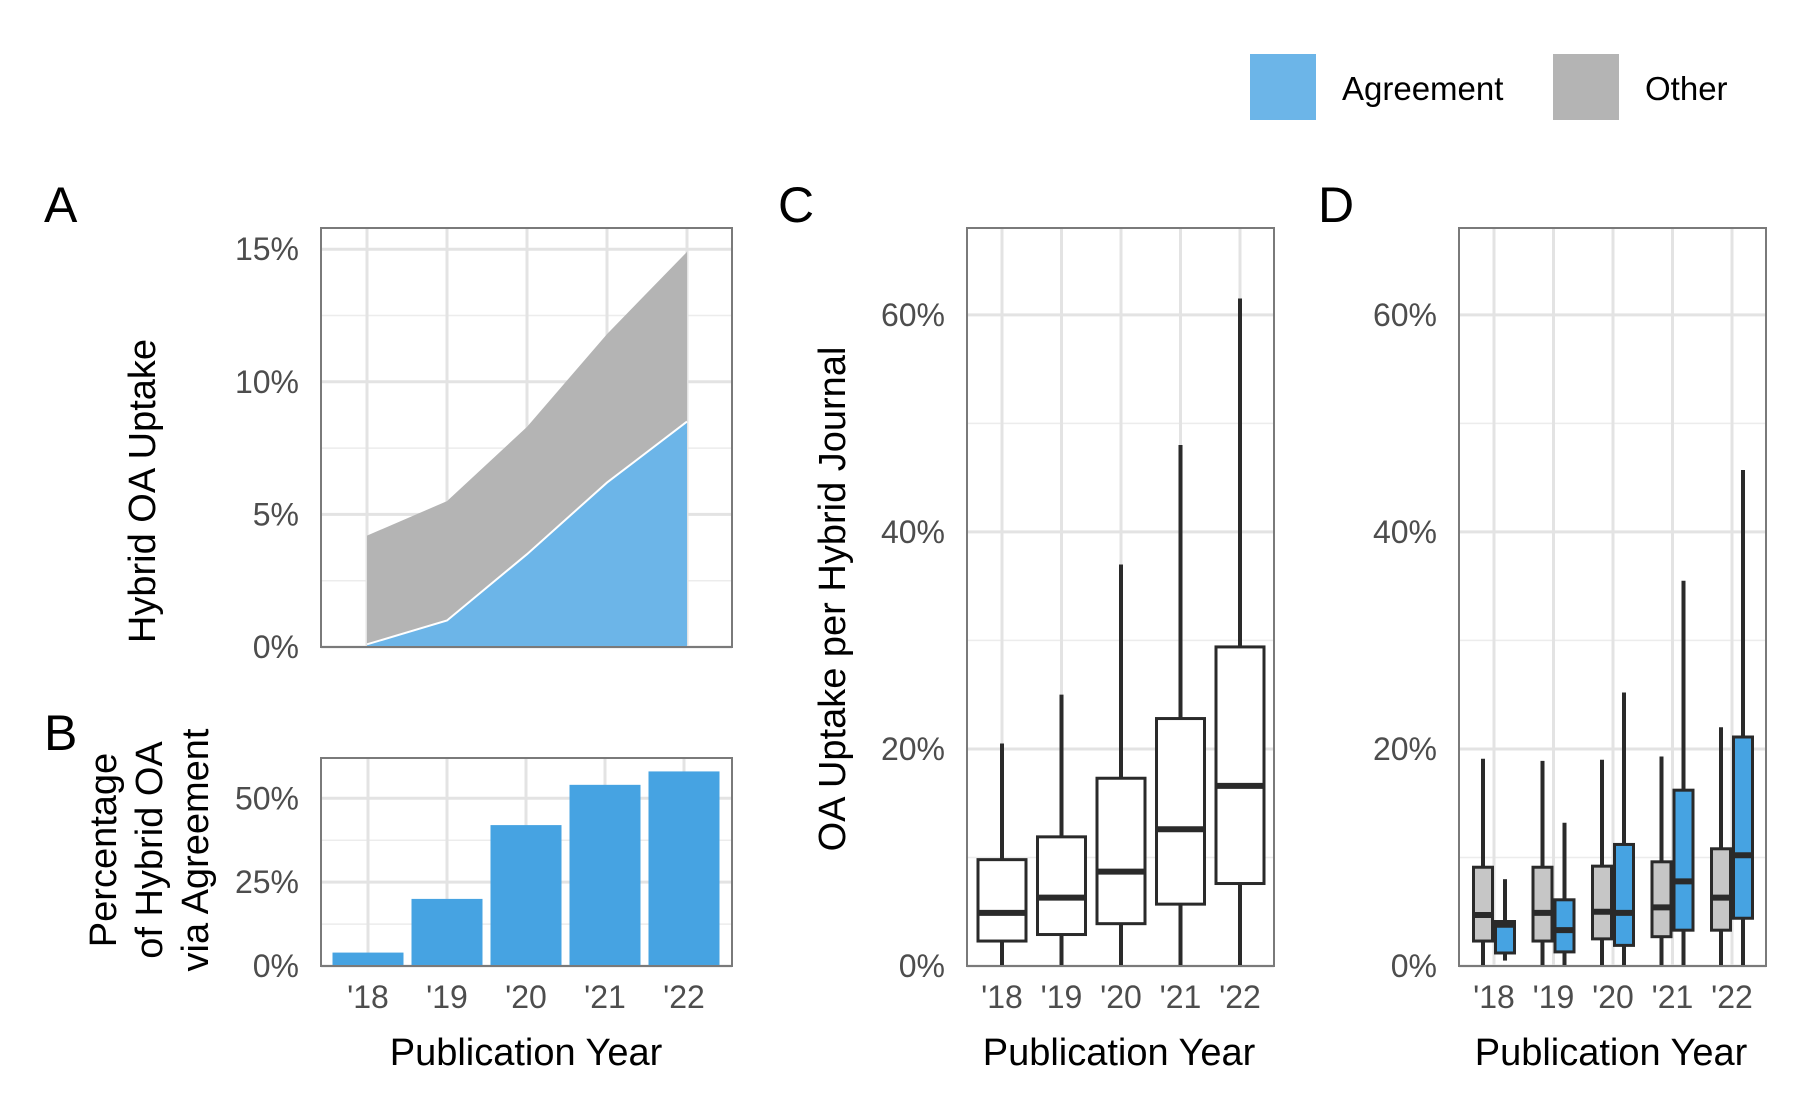  I want to click on panel-a-series-boundary, so click(527, 533).